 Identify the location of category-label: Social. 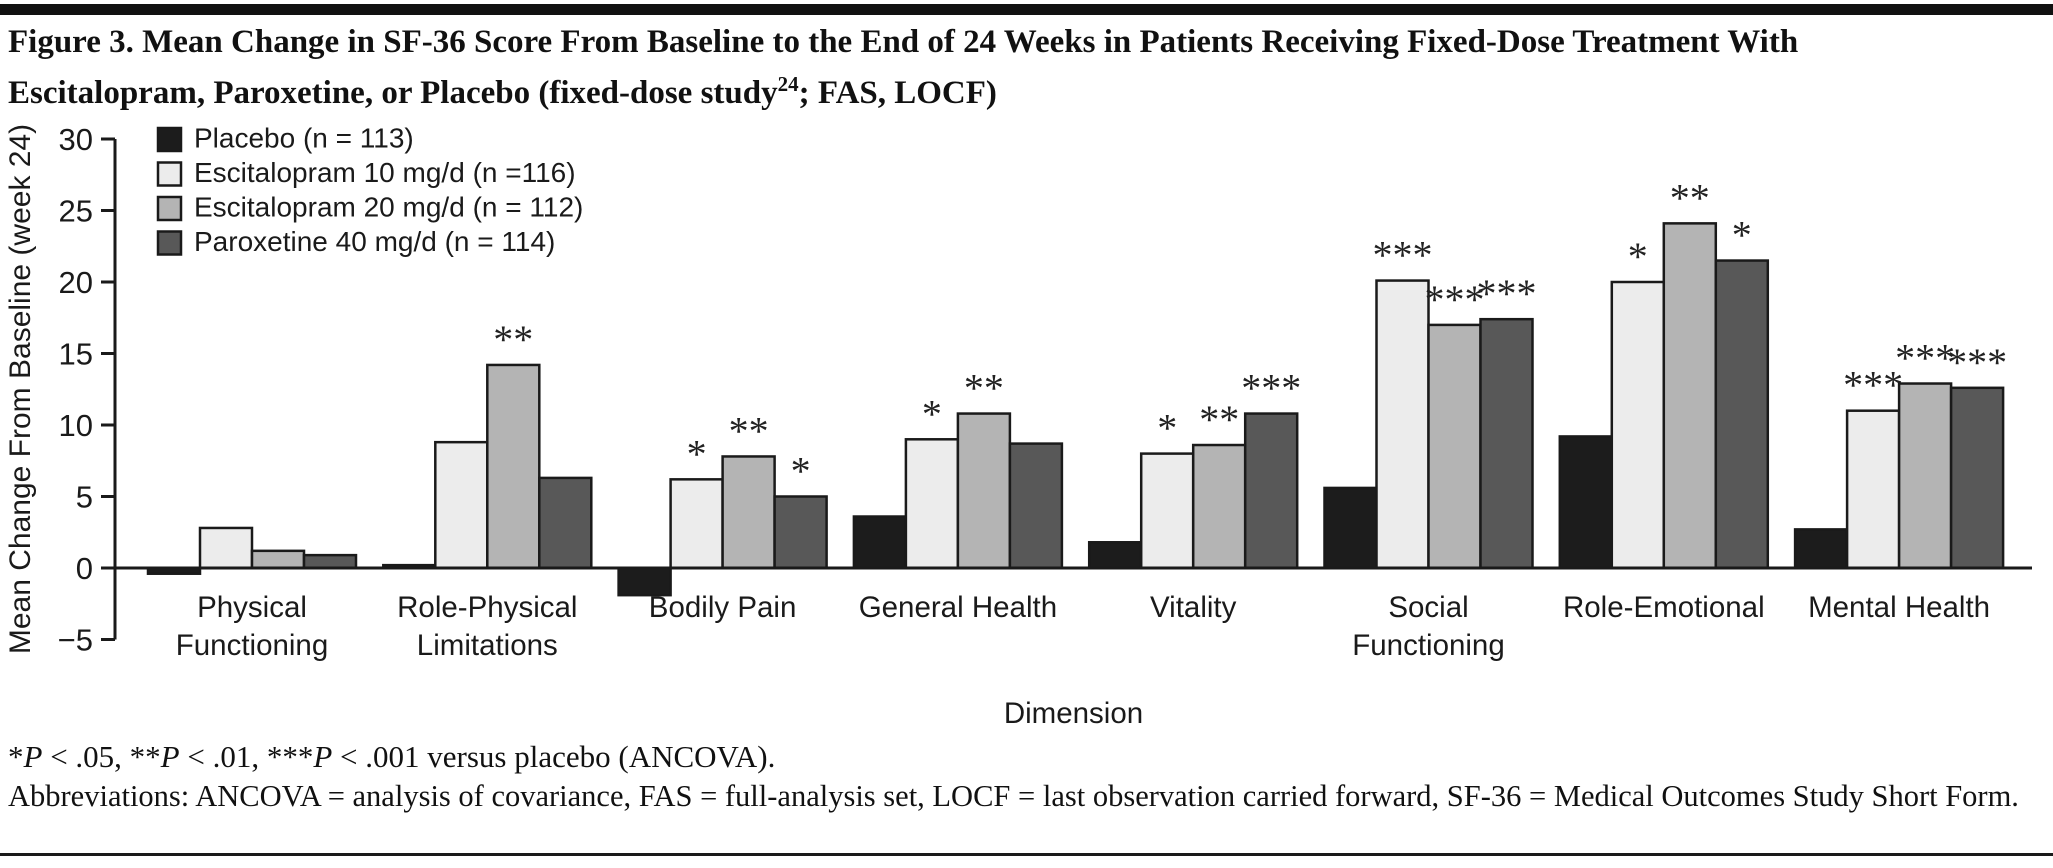
(1428, 607).